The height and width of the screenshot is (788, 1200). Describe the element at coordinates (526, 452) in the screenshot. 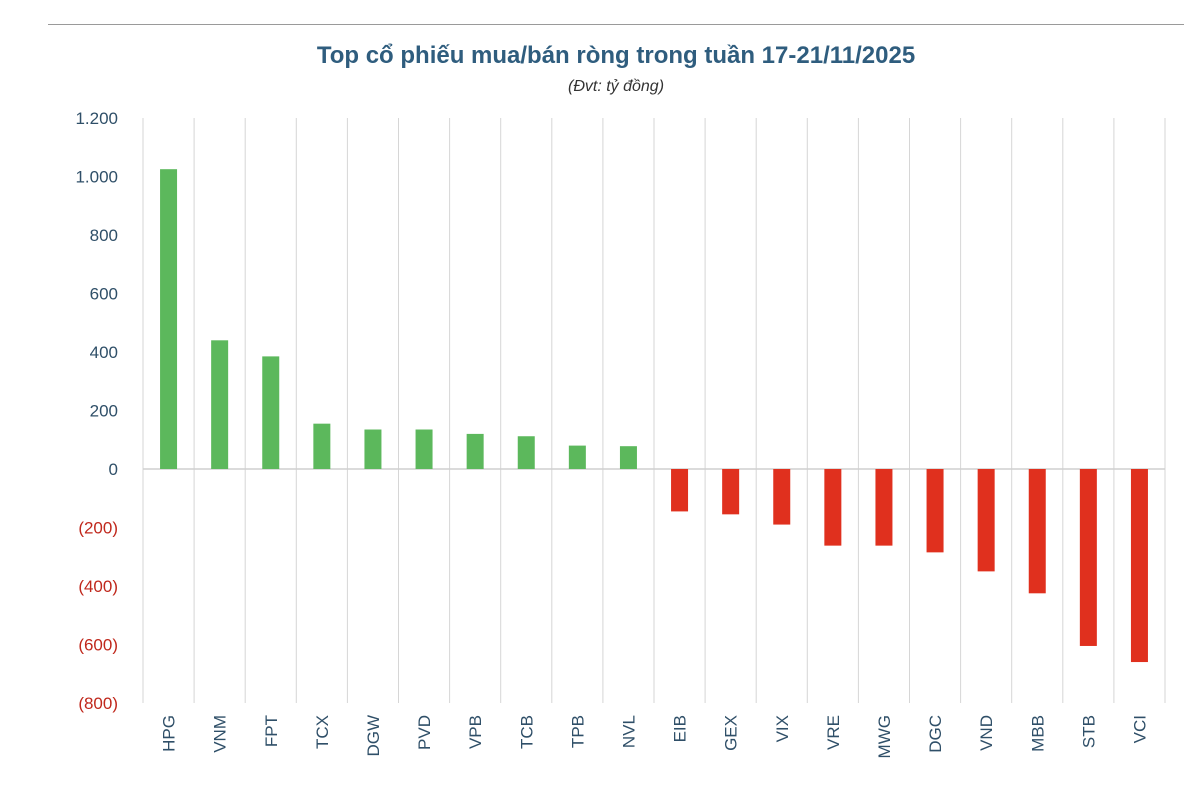

I see `bar-tcb` at that location.